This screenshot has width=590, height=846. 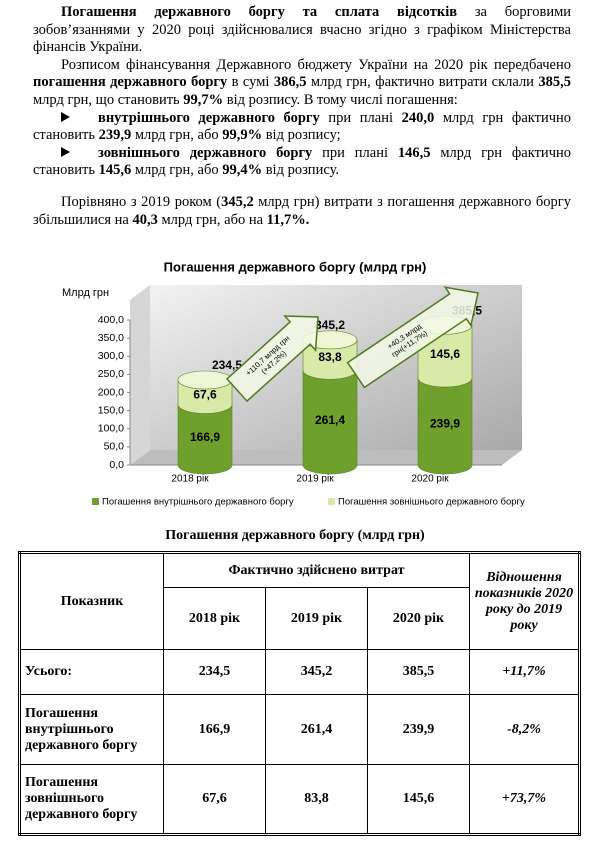 What do you see at coordinates (431, 502) in the screenshot?
I see `legend-label: Погашення зовнішнього державного боргу` at bounding box center [431, 502].